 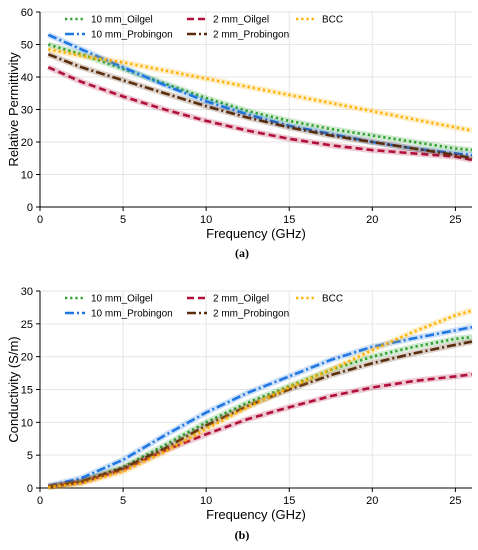 I want to click on y-tick-label: 50, so click(x=27, y=46).